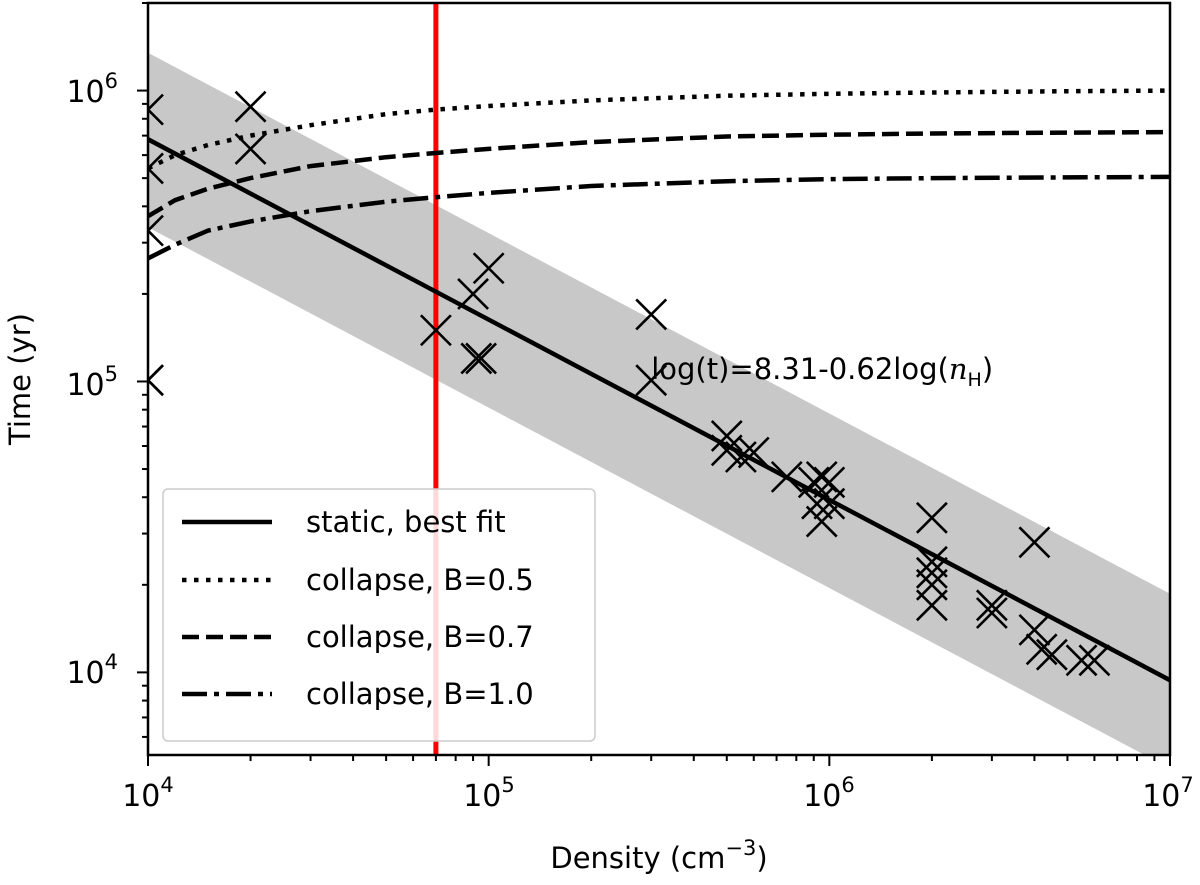 This screenshot has height=885, width=1200. I want to click on legend-label: collapse, B=0.5, so click(420, 580).